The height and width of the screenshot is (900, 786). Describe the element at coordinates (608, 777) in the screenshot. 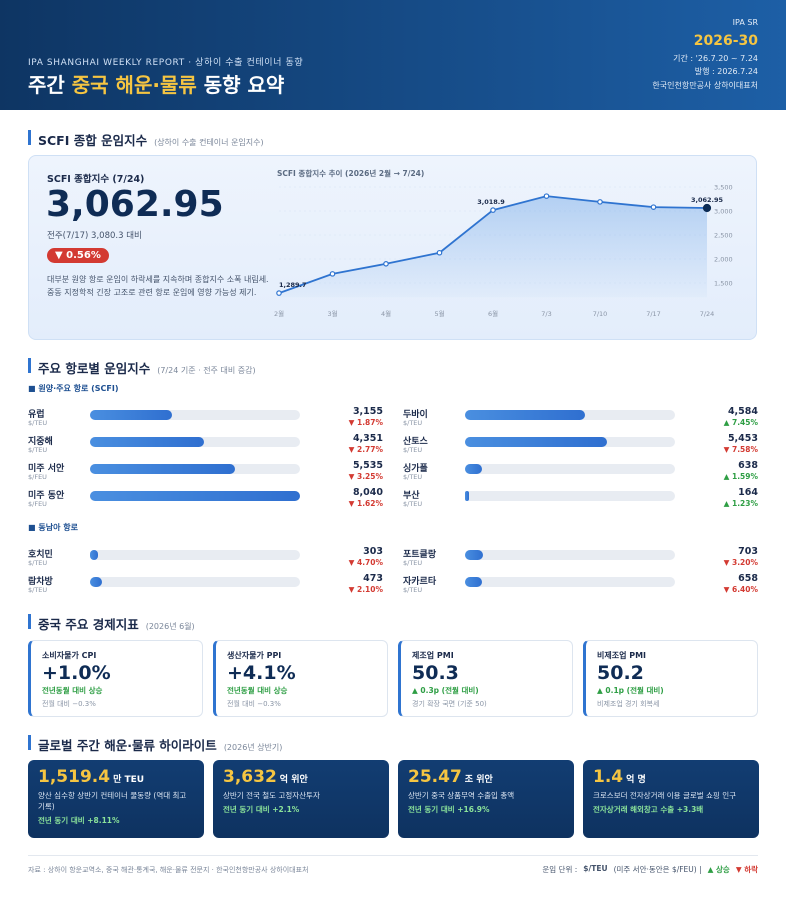

I see `highlight-value: 1.4` at that location.